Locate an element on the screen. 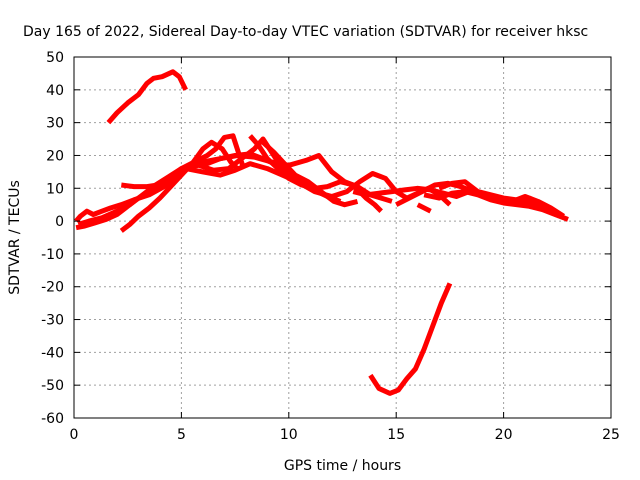 Image resolution: width=640 pixels, height=480 pixels. x-tick-label: 20 is located at coordinates (504, 435).